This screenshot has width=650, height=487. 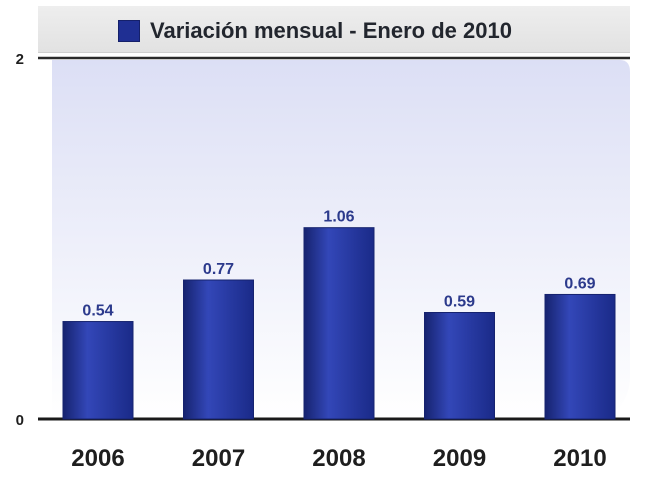 I want to click on x-tick-2006: 2006, so click(x=97, y=458).